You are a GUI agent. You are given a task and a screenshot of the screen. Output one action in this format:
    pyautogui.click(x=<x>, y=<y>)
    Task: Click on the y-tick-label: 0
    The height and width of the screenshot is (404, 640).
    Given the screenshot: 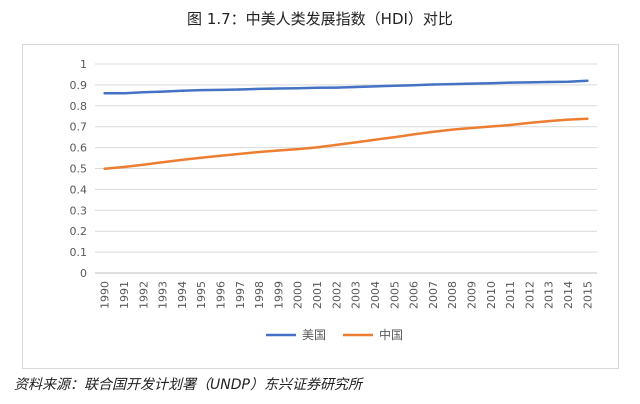 What is the action you would take?
    pyautogui.click(x=83, y=273)
    